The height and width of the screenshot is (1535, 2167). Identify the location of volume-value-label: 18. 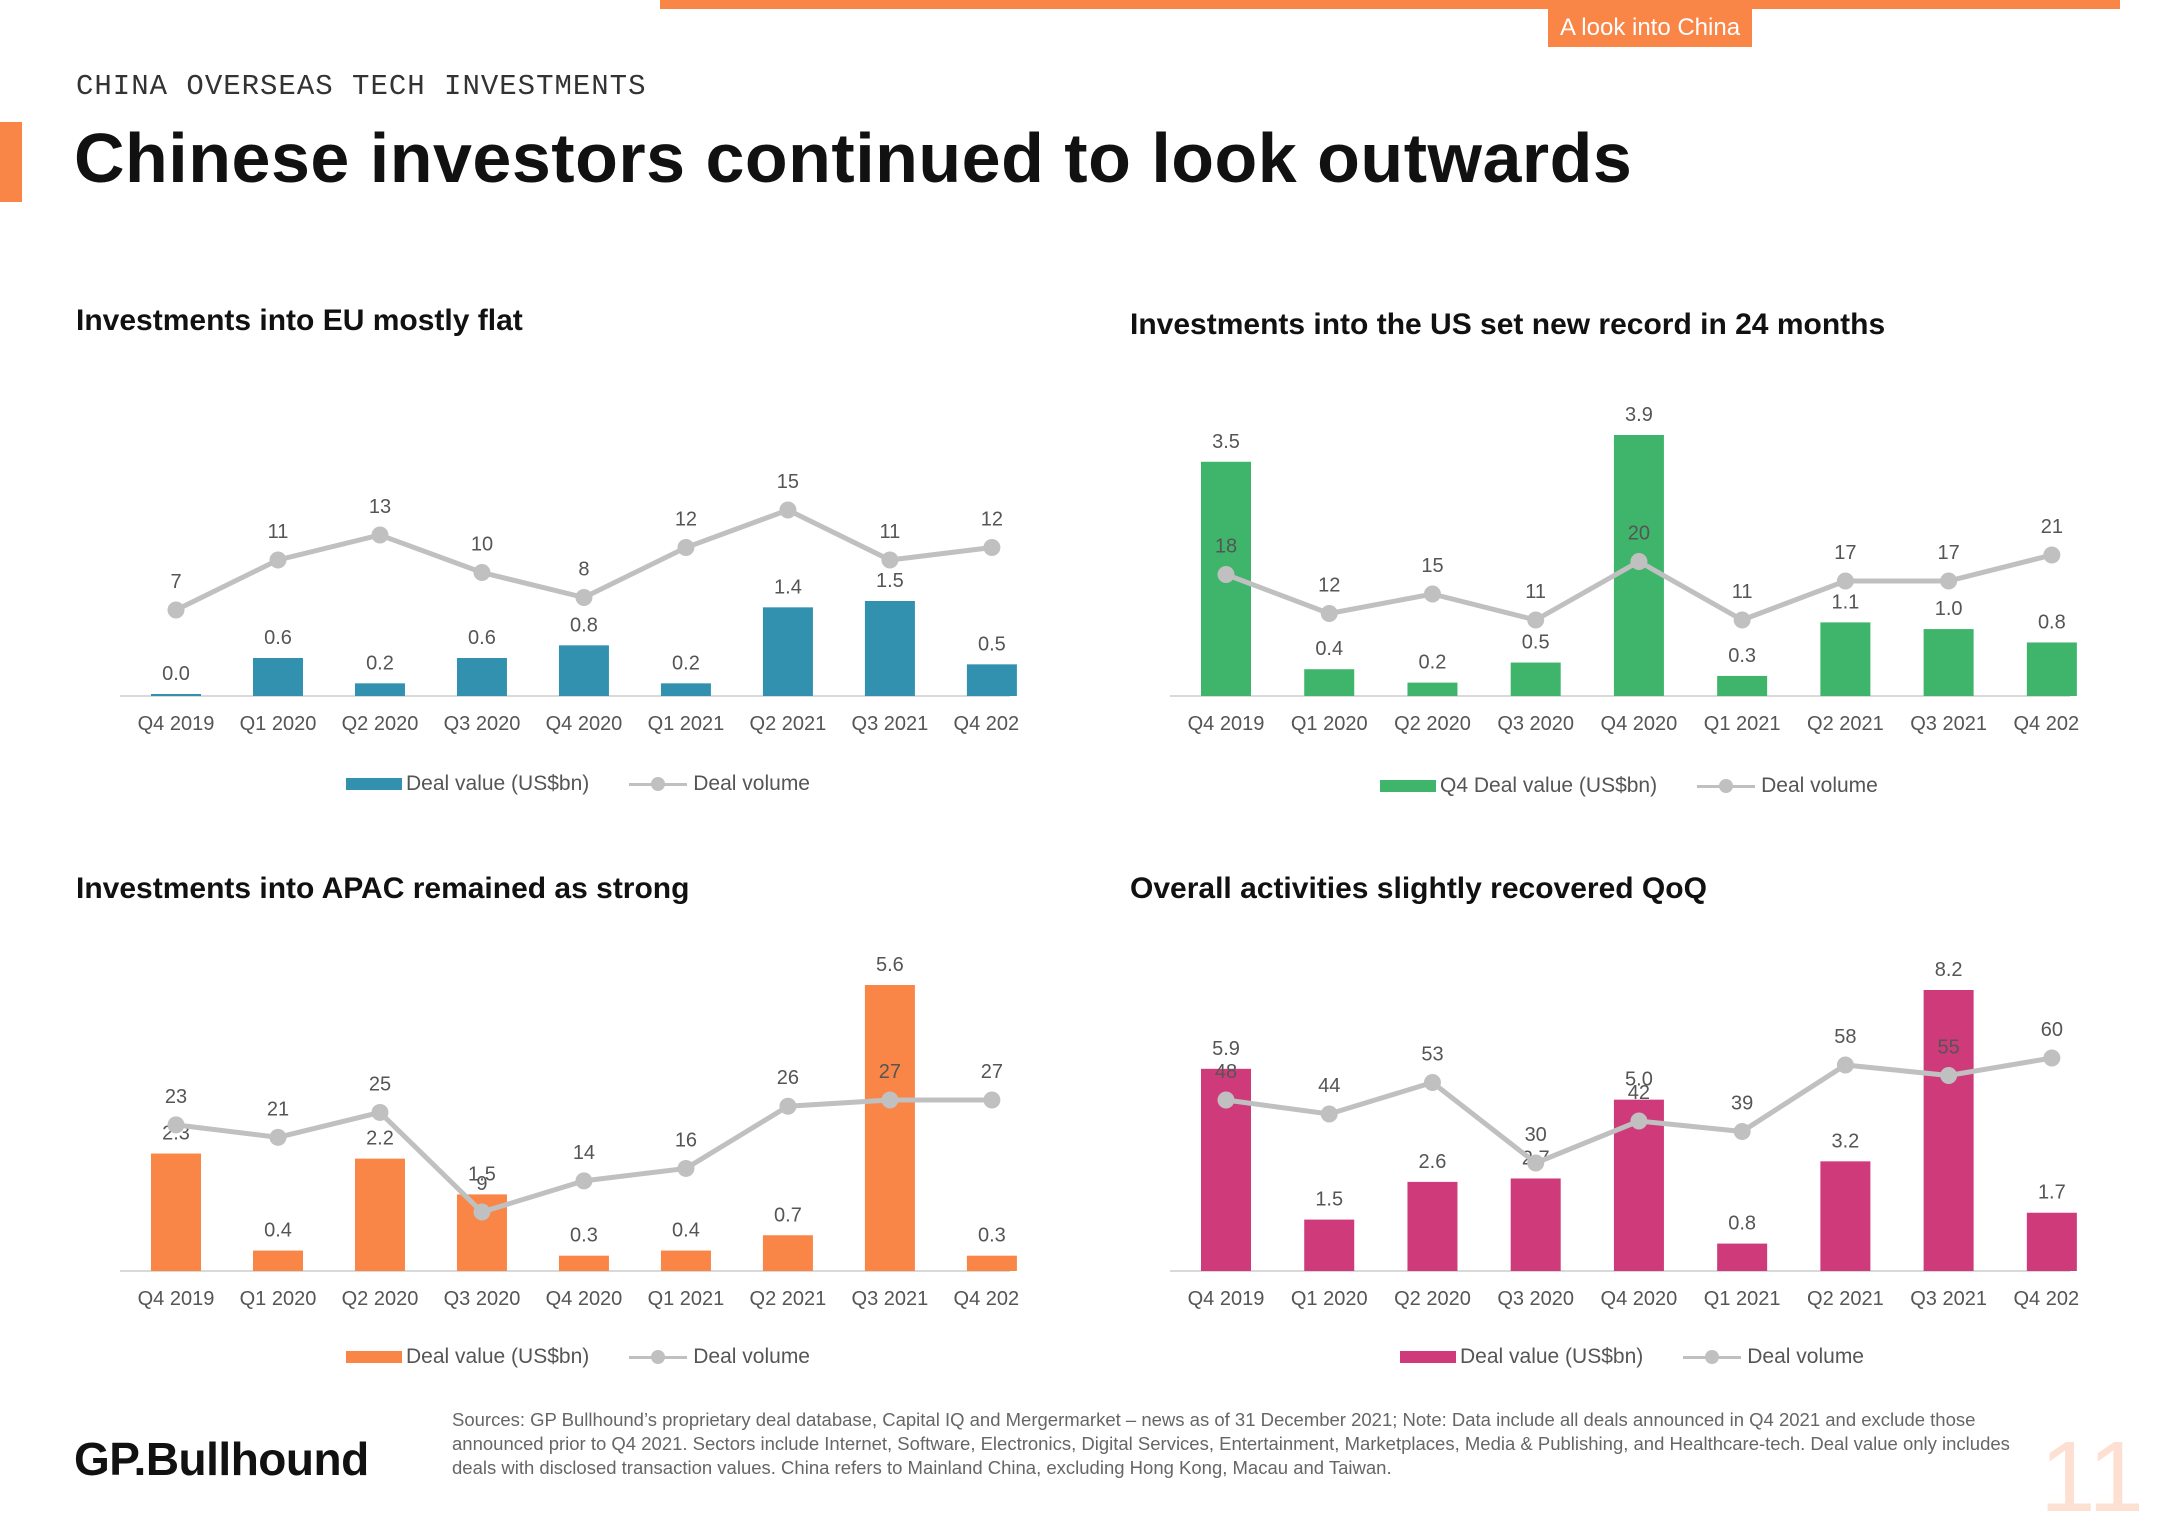
(1226, 547).